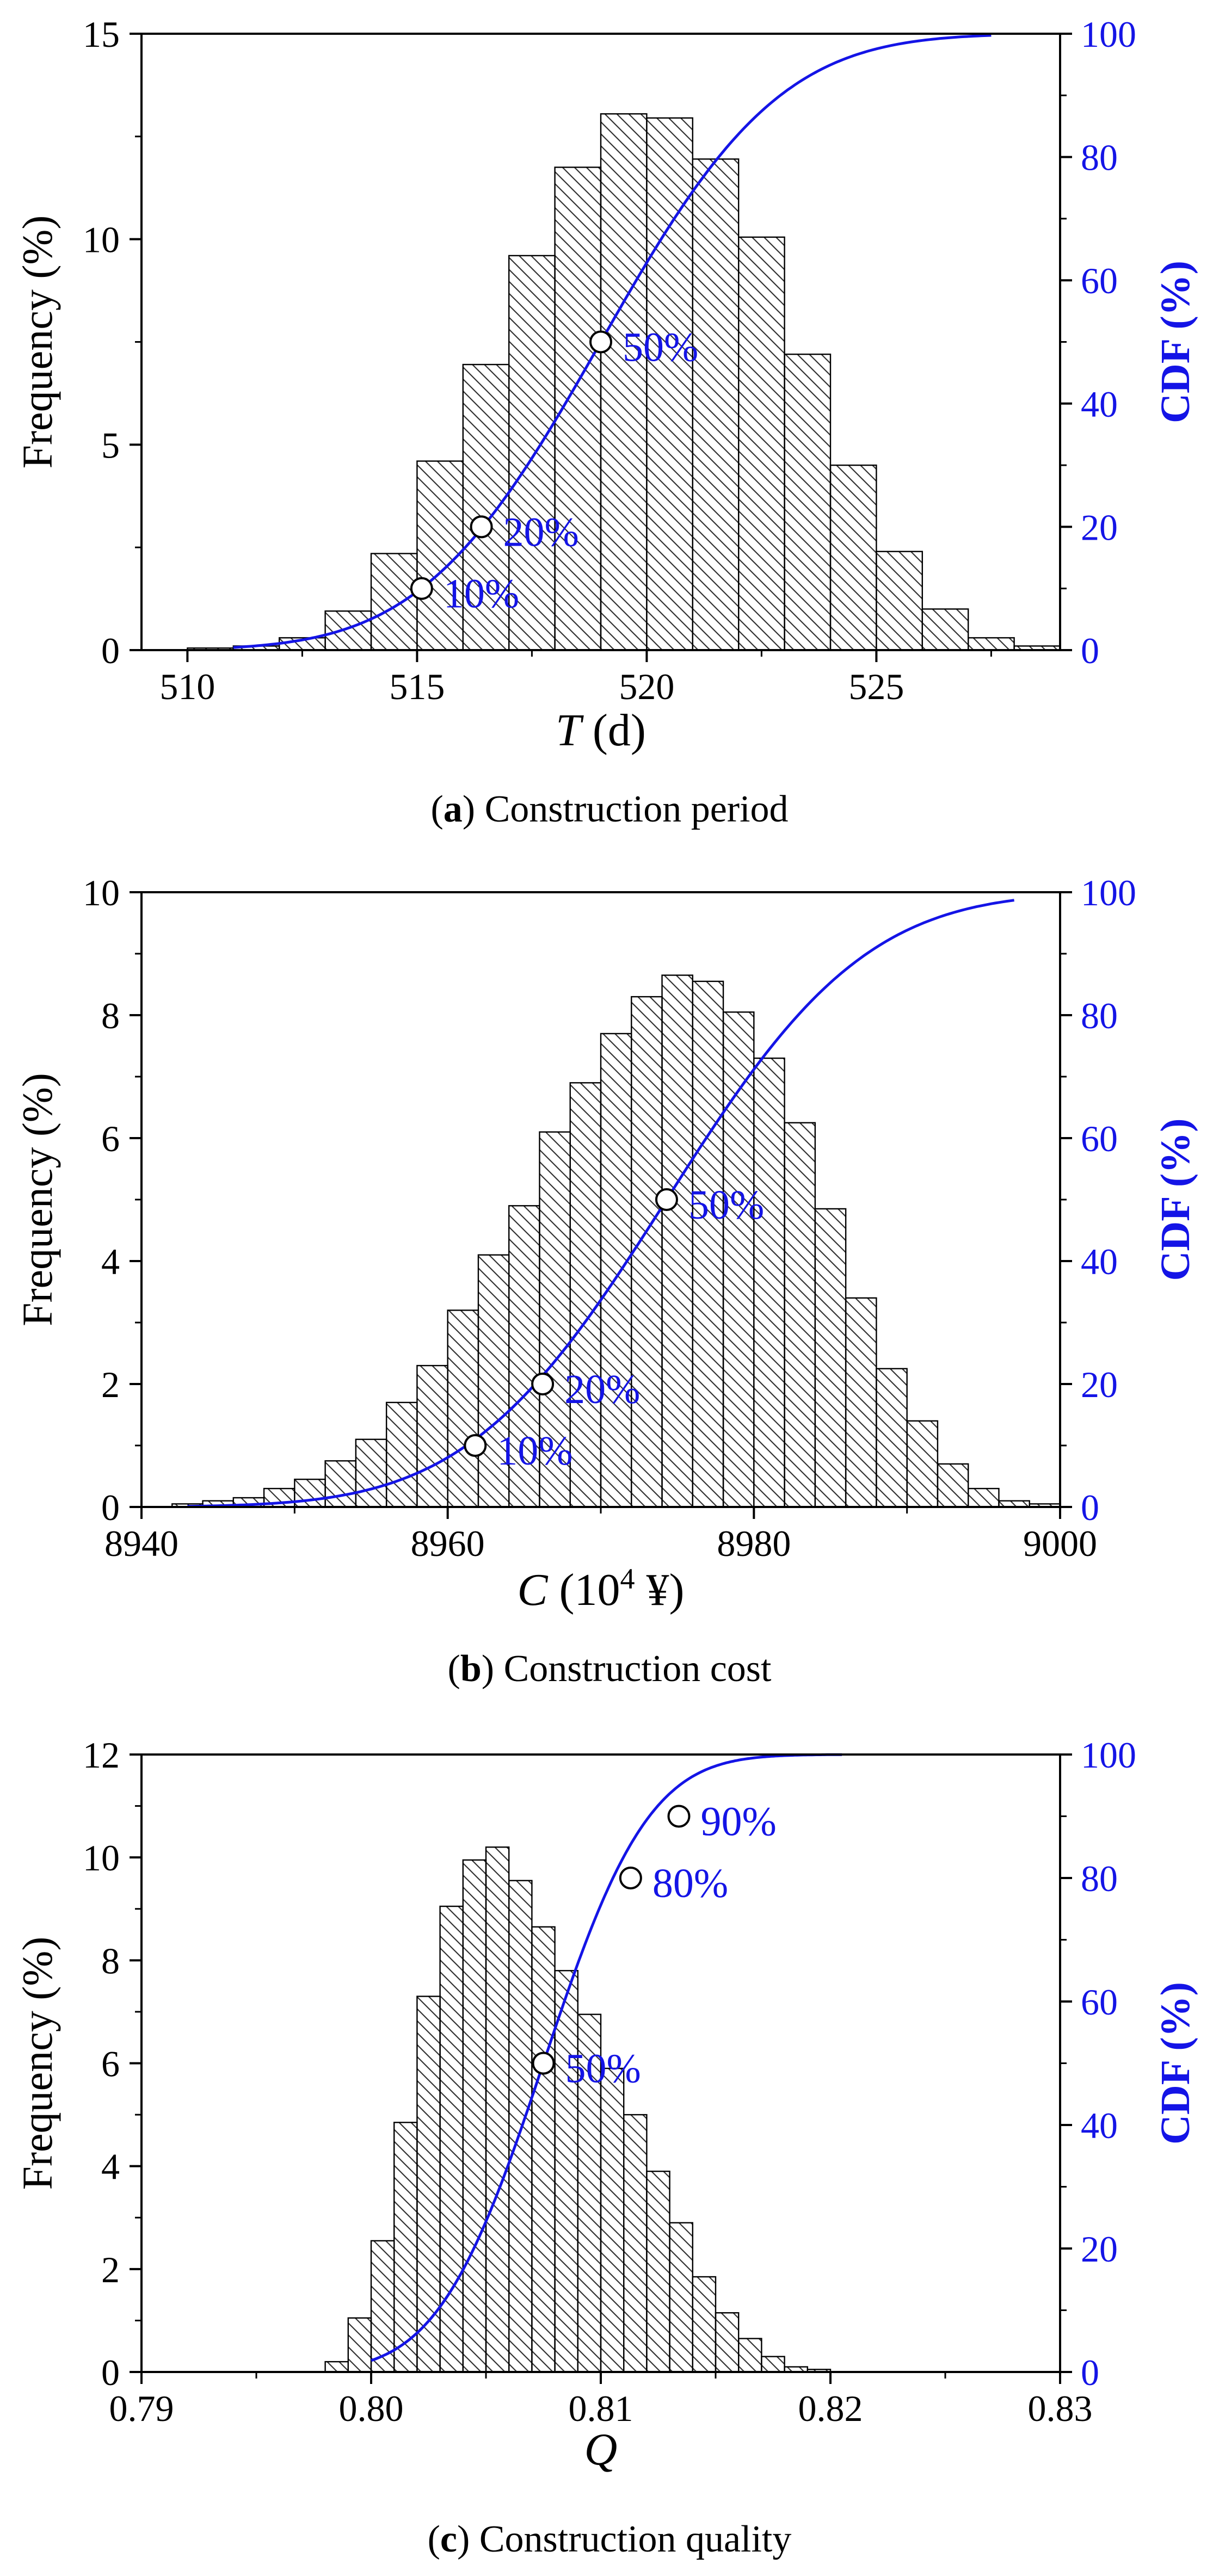 Image resolution: width=1219 pixels, height=2576 pixels. Describe the element at coordinates (110, 445) in the screenshot. I see `y-tick-label: 5` at that location.